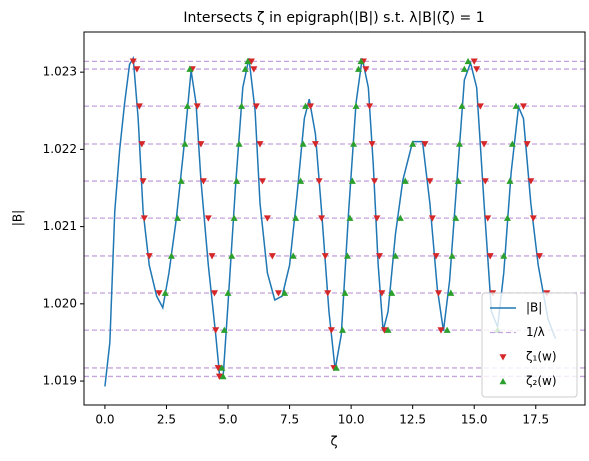 The image size is (589, 461). I want to click on x-tick-label: 2.5, so click(166, 420).